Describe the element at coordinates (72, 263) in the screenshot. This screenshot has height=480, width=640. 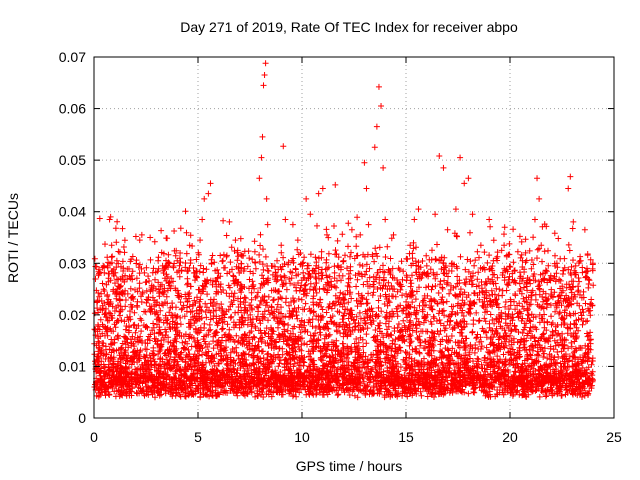
I see `y-tick-label: 0.03` at that location.